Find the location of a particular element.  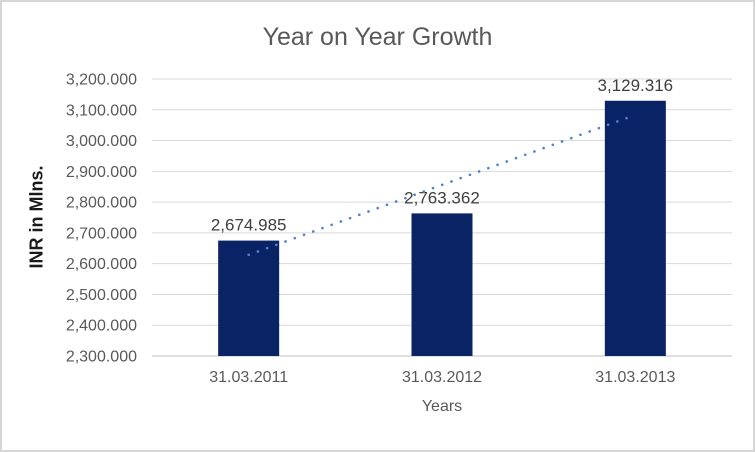

y-tick-label: 2,800.000 is located at coordinates (101, 203).